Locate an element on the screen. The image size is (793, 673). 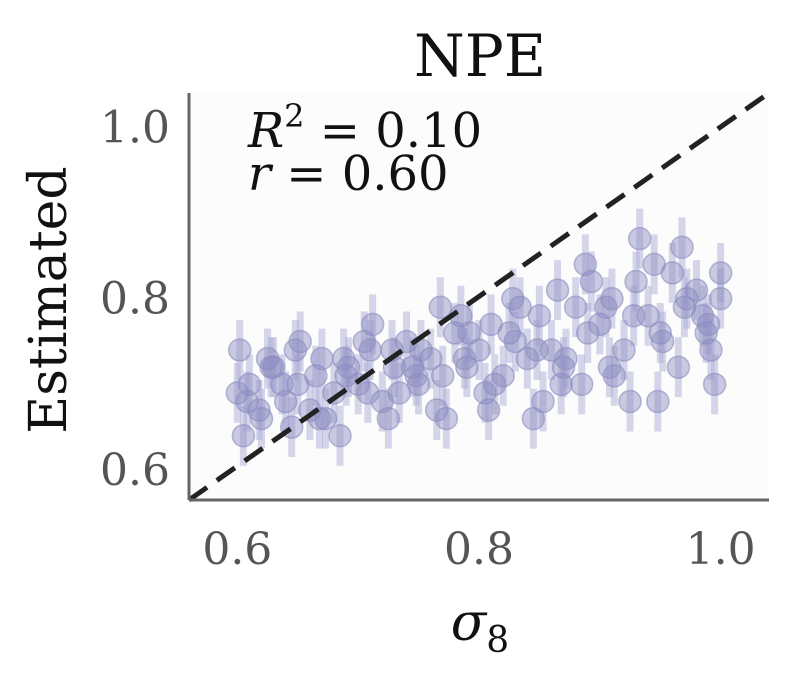
r-squared-annotation: R2 = 0.10 is located at coordinates (364, 128).